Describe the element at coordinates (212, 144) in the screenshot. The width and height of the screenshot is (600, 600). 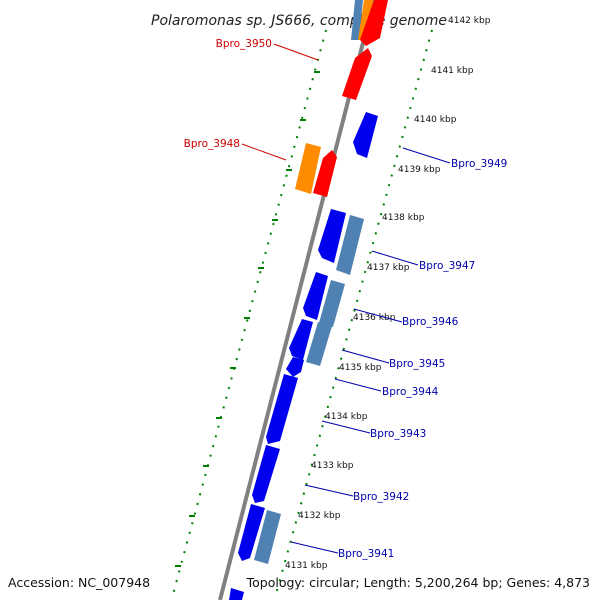
I see `gene-label: Bpro_3948` at that location.